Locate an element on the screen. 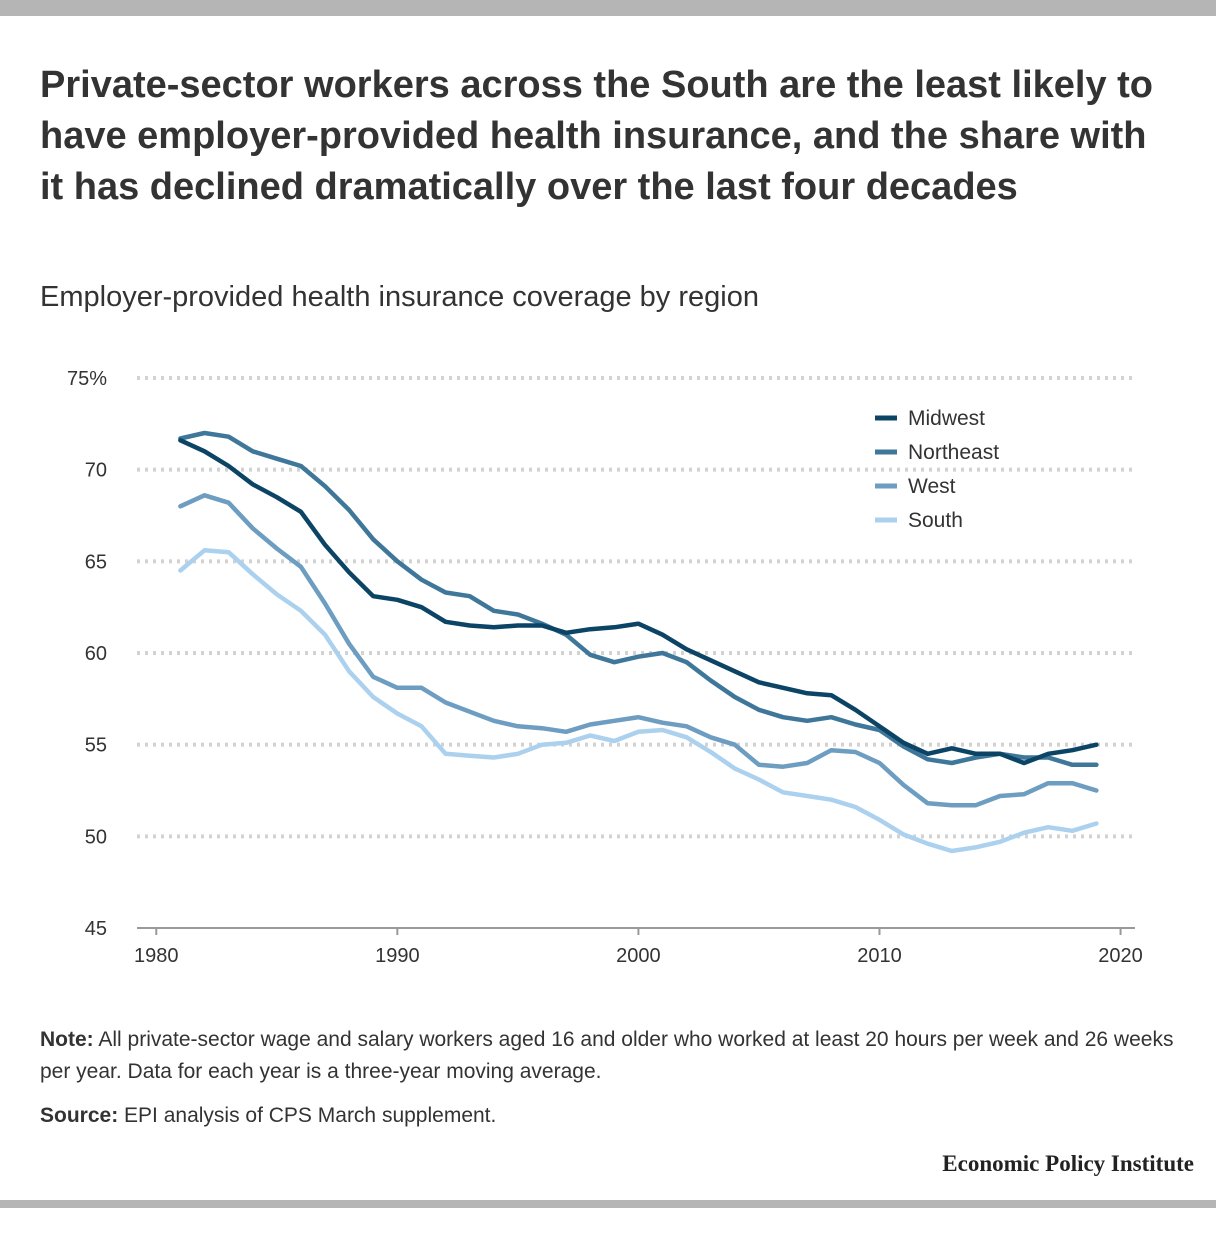 The width and height of the screenshot is (1216, 1252). legend-label-west: West is located at coordinates (932, 486).